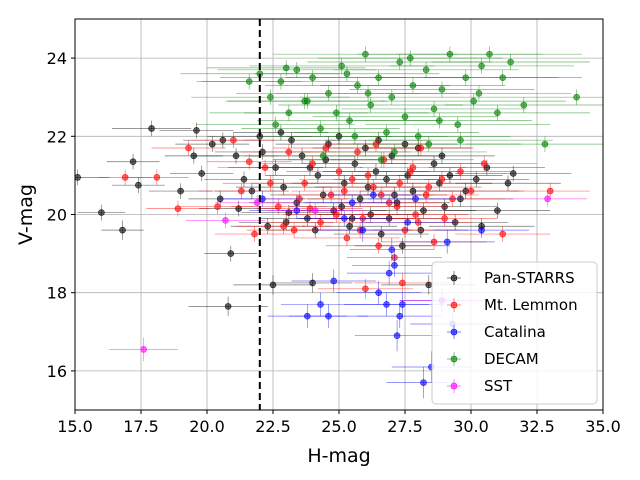 The width and height of the screenshot is (640, 480). Describe the element at coordinates (57, 136) in the screenshot. I see `y-tick-label: 22` at that location.